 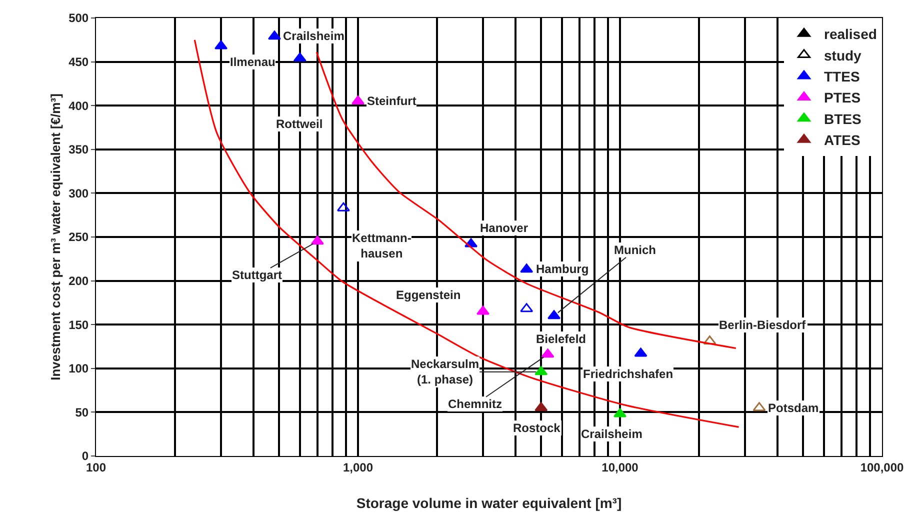 I want to click on legend-label: ATES, so click(x=842, y=140).